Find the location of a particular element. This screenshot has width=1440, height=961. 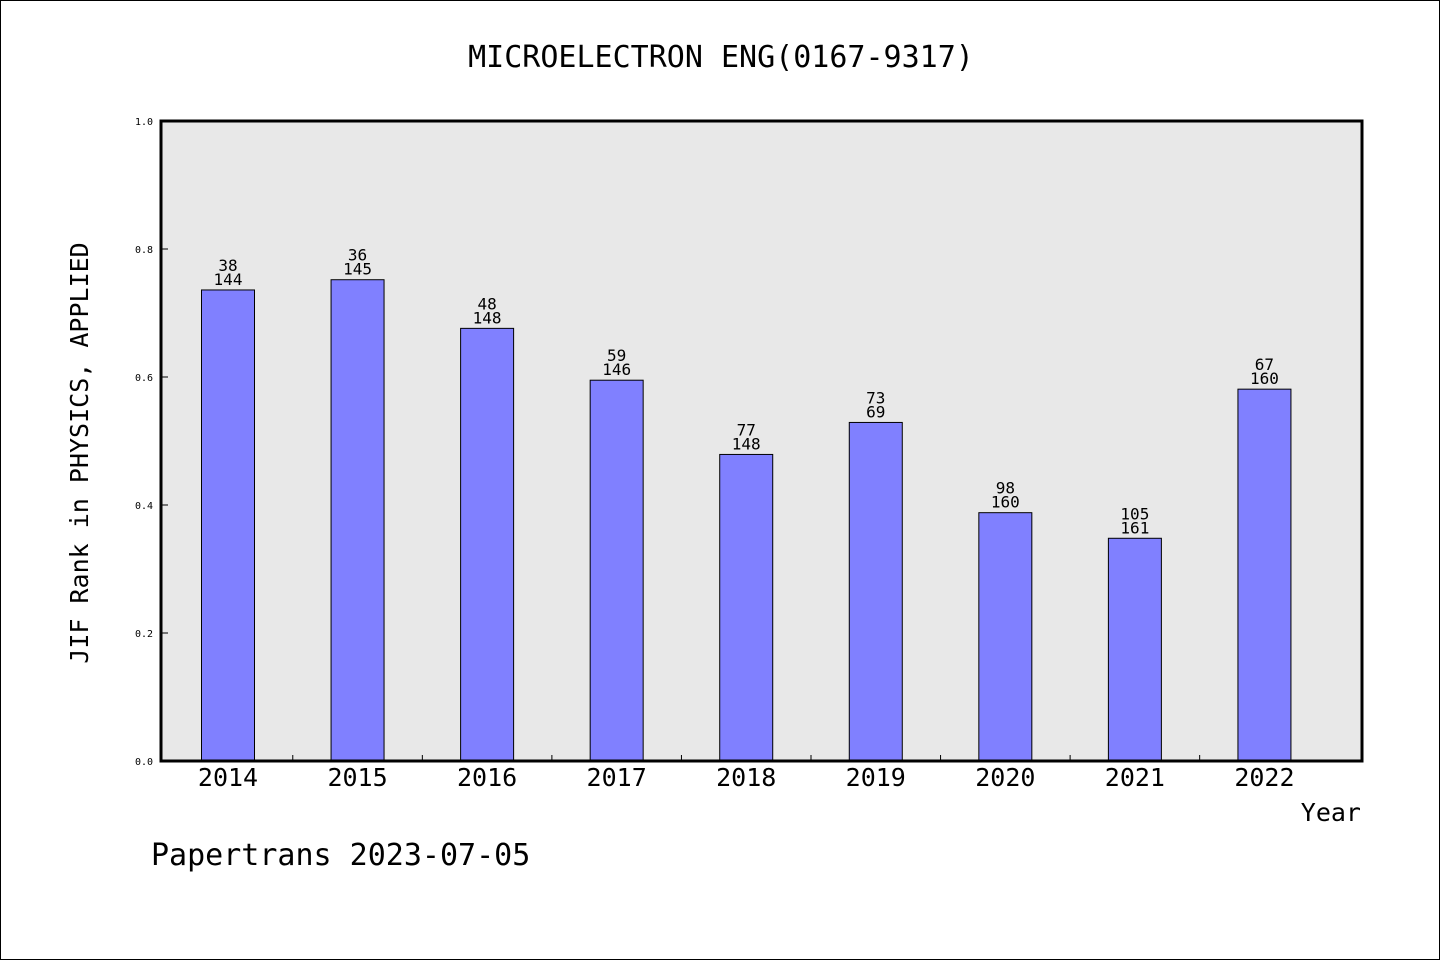

y-tick-label: 0.4 is located at coordinates (144, 506).